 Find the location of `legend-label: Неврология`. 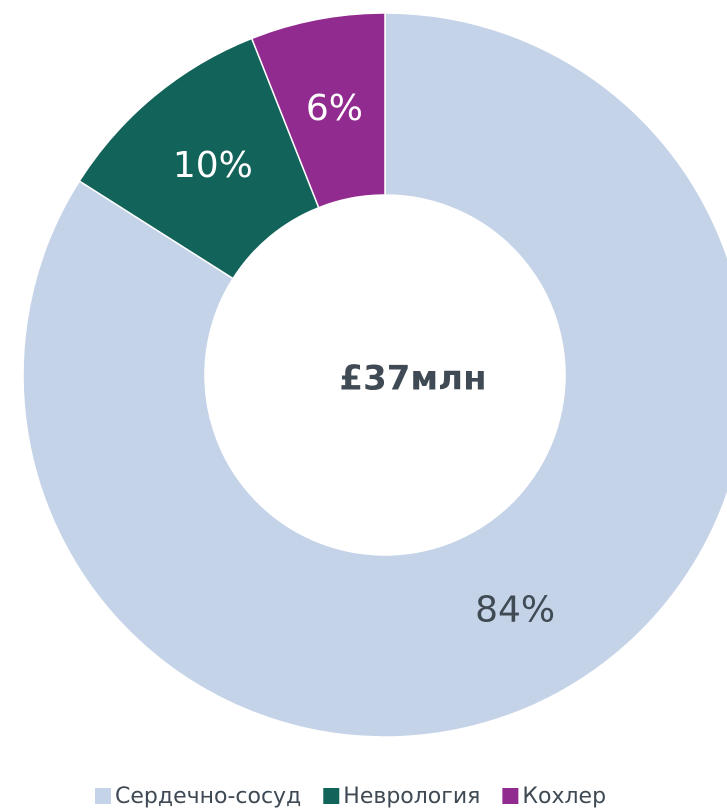

legend-label: Неврология is located at coordinates (411, 796).